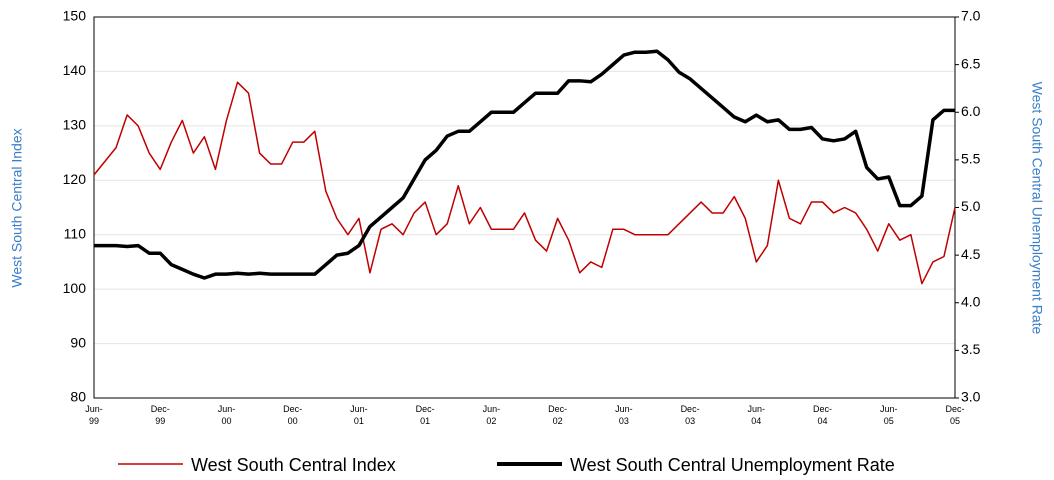 Image resolution: width=1054 pixels, height=480 pixels. I want to click on x-tick-label: Jun- 99, so click(94, 415).